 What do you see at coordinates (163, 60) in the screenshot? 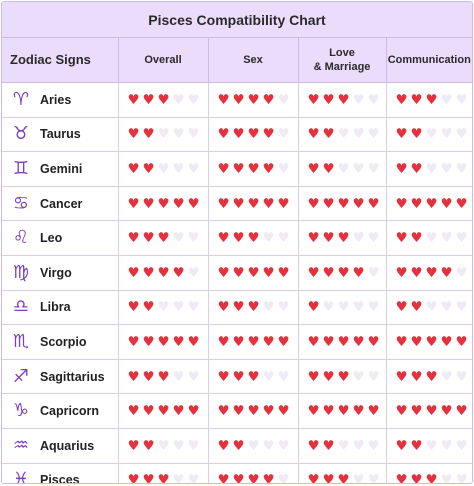
I see `header-overall: Overall` at bounding box center [163, 60].